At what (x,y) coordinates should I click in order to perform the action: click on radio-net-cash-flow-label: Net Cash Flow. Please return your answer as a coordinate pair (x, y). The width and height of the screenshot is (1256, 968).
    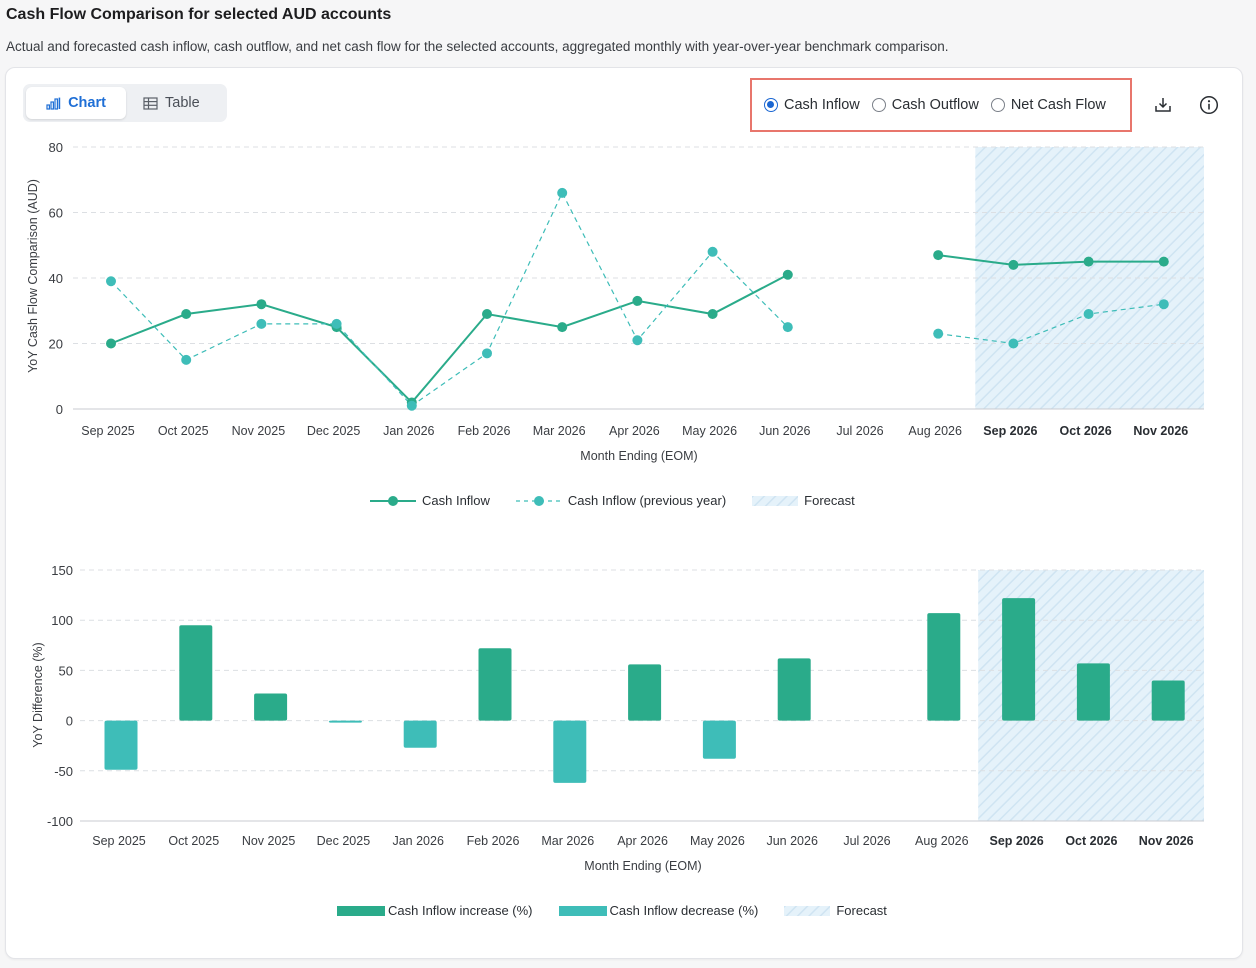
    Looking at the image, I should click on (1058, 105).